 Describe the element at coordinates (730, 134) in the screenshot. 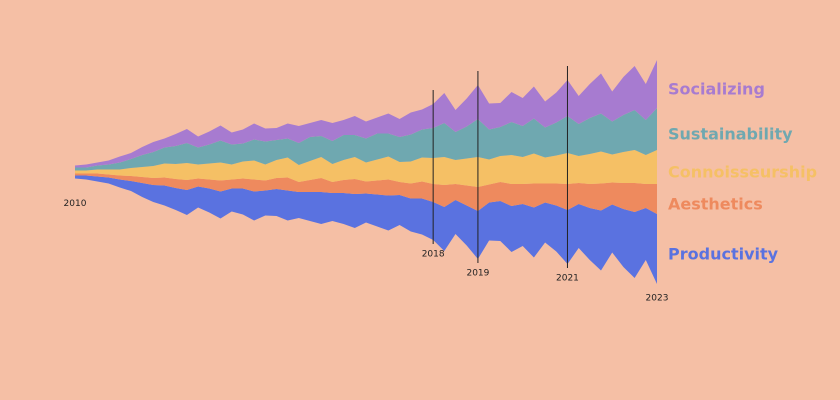

I see `legend-label: Sustainability` at that location.